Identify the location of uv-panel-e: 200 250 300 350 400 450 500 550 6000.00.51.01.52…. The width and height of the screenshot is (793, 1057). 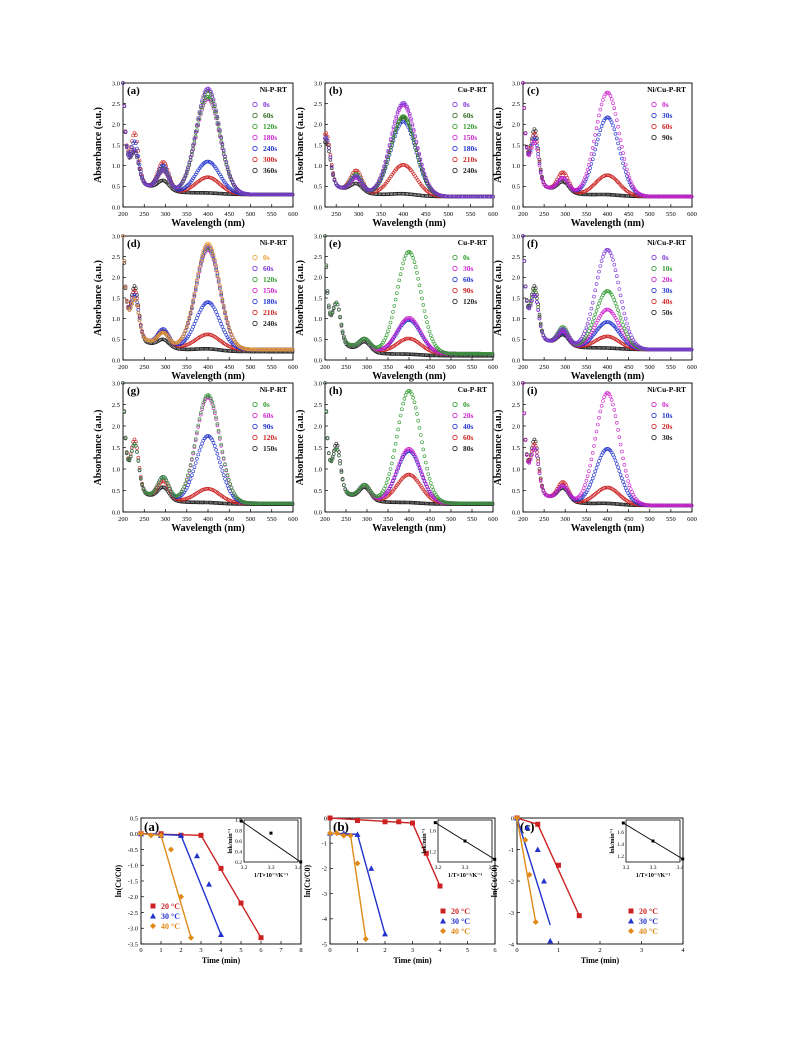
(396, 307).